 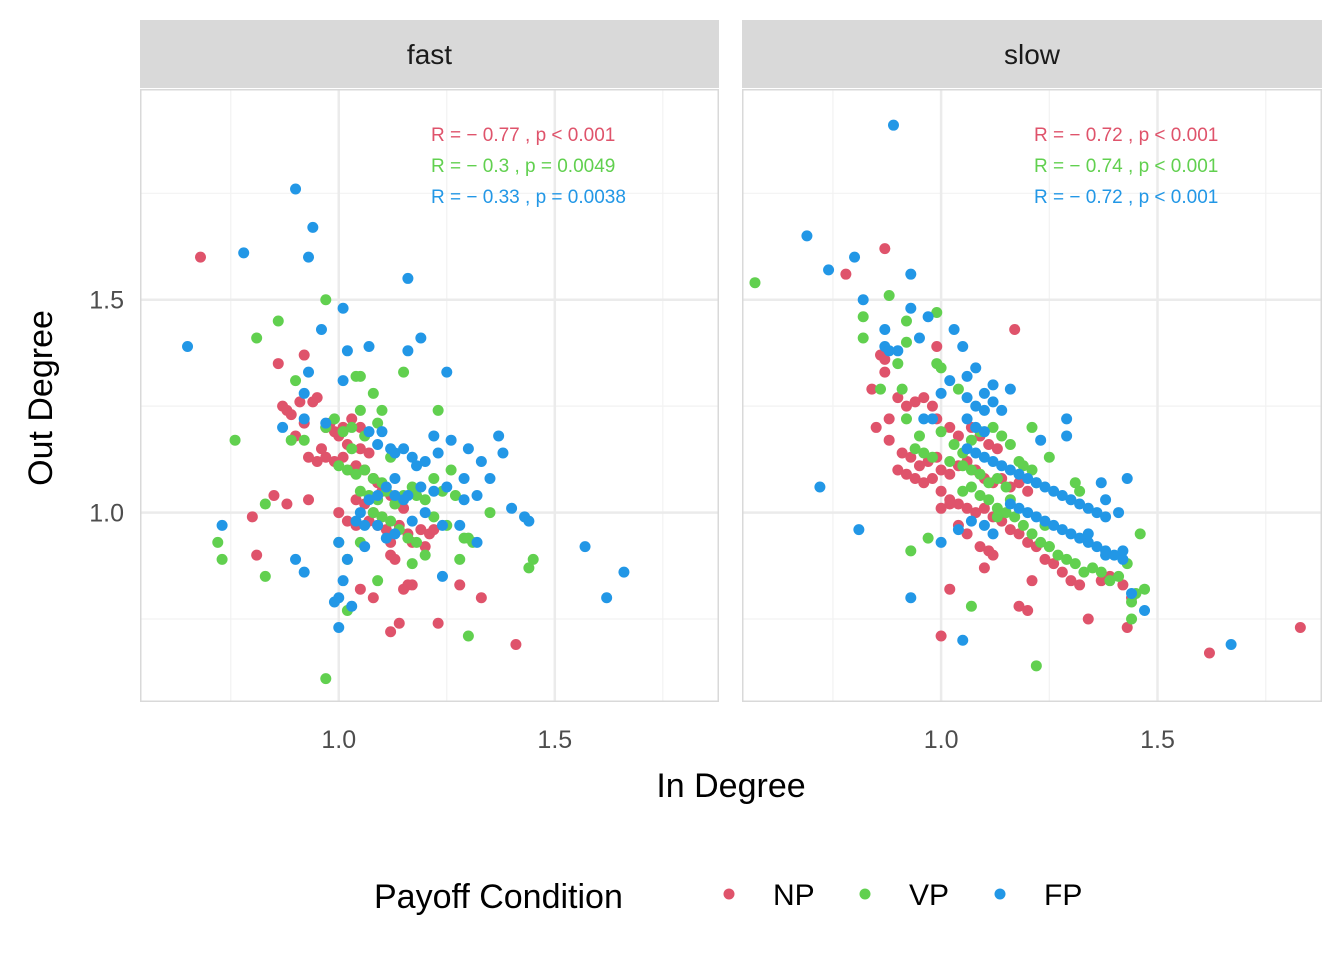 What do you see at coordinates (904, 895) in the screenshot?
I see `legend-item-vp: VP` at bounding box center [904, 895].